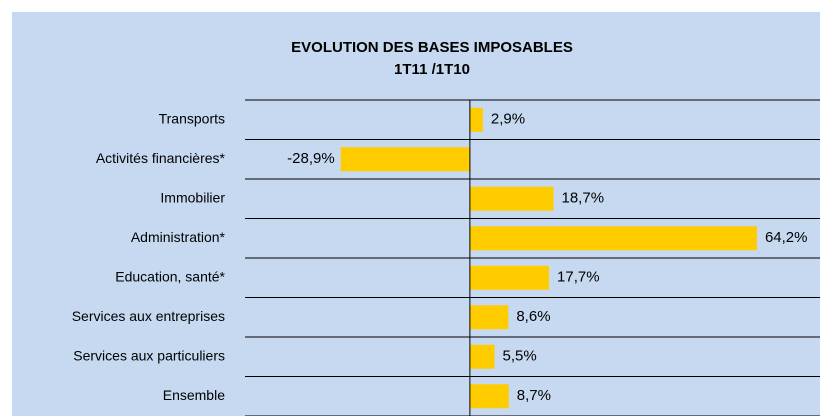 The width and height of the screenshot is (820, 416). What do you see at coordinates (432, 47) in the screenshot?
I see `chart-title: EVOLUTION DES BASES IMPOSABLES` at bounding box center [432, 47].